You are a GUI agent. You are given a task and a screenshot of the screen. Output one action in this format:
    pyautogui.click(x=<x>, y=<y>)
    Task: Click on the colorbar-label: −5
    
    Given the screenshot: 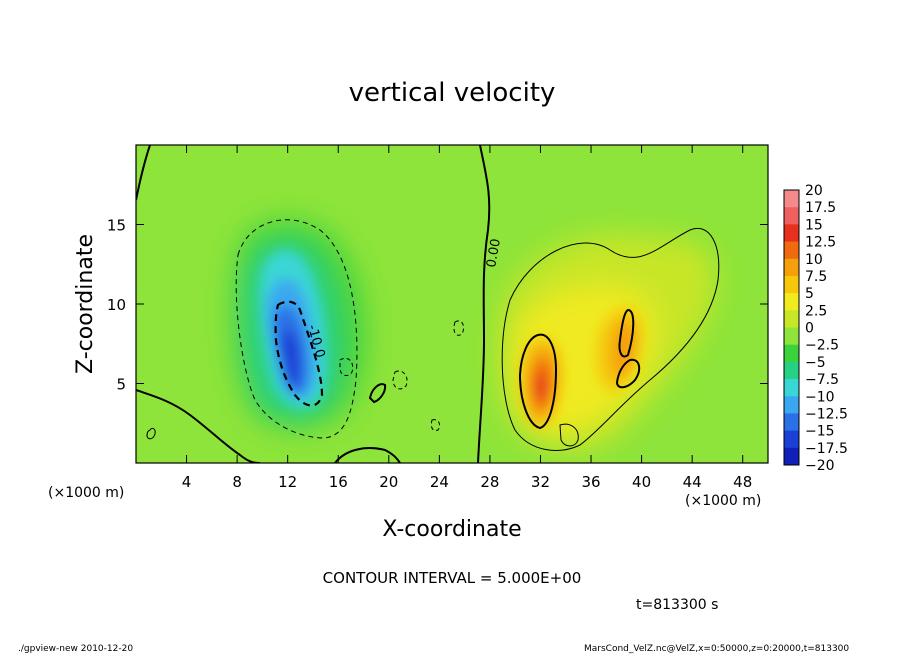 What is the action you would take?
    pyautogui.click(x=815, y=363)
    